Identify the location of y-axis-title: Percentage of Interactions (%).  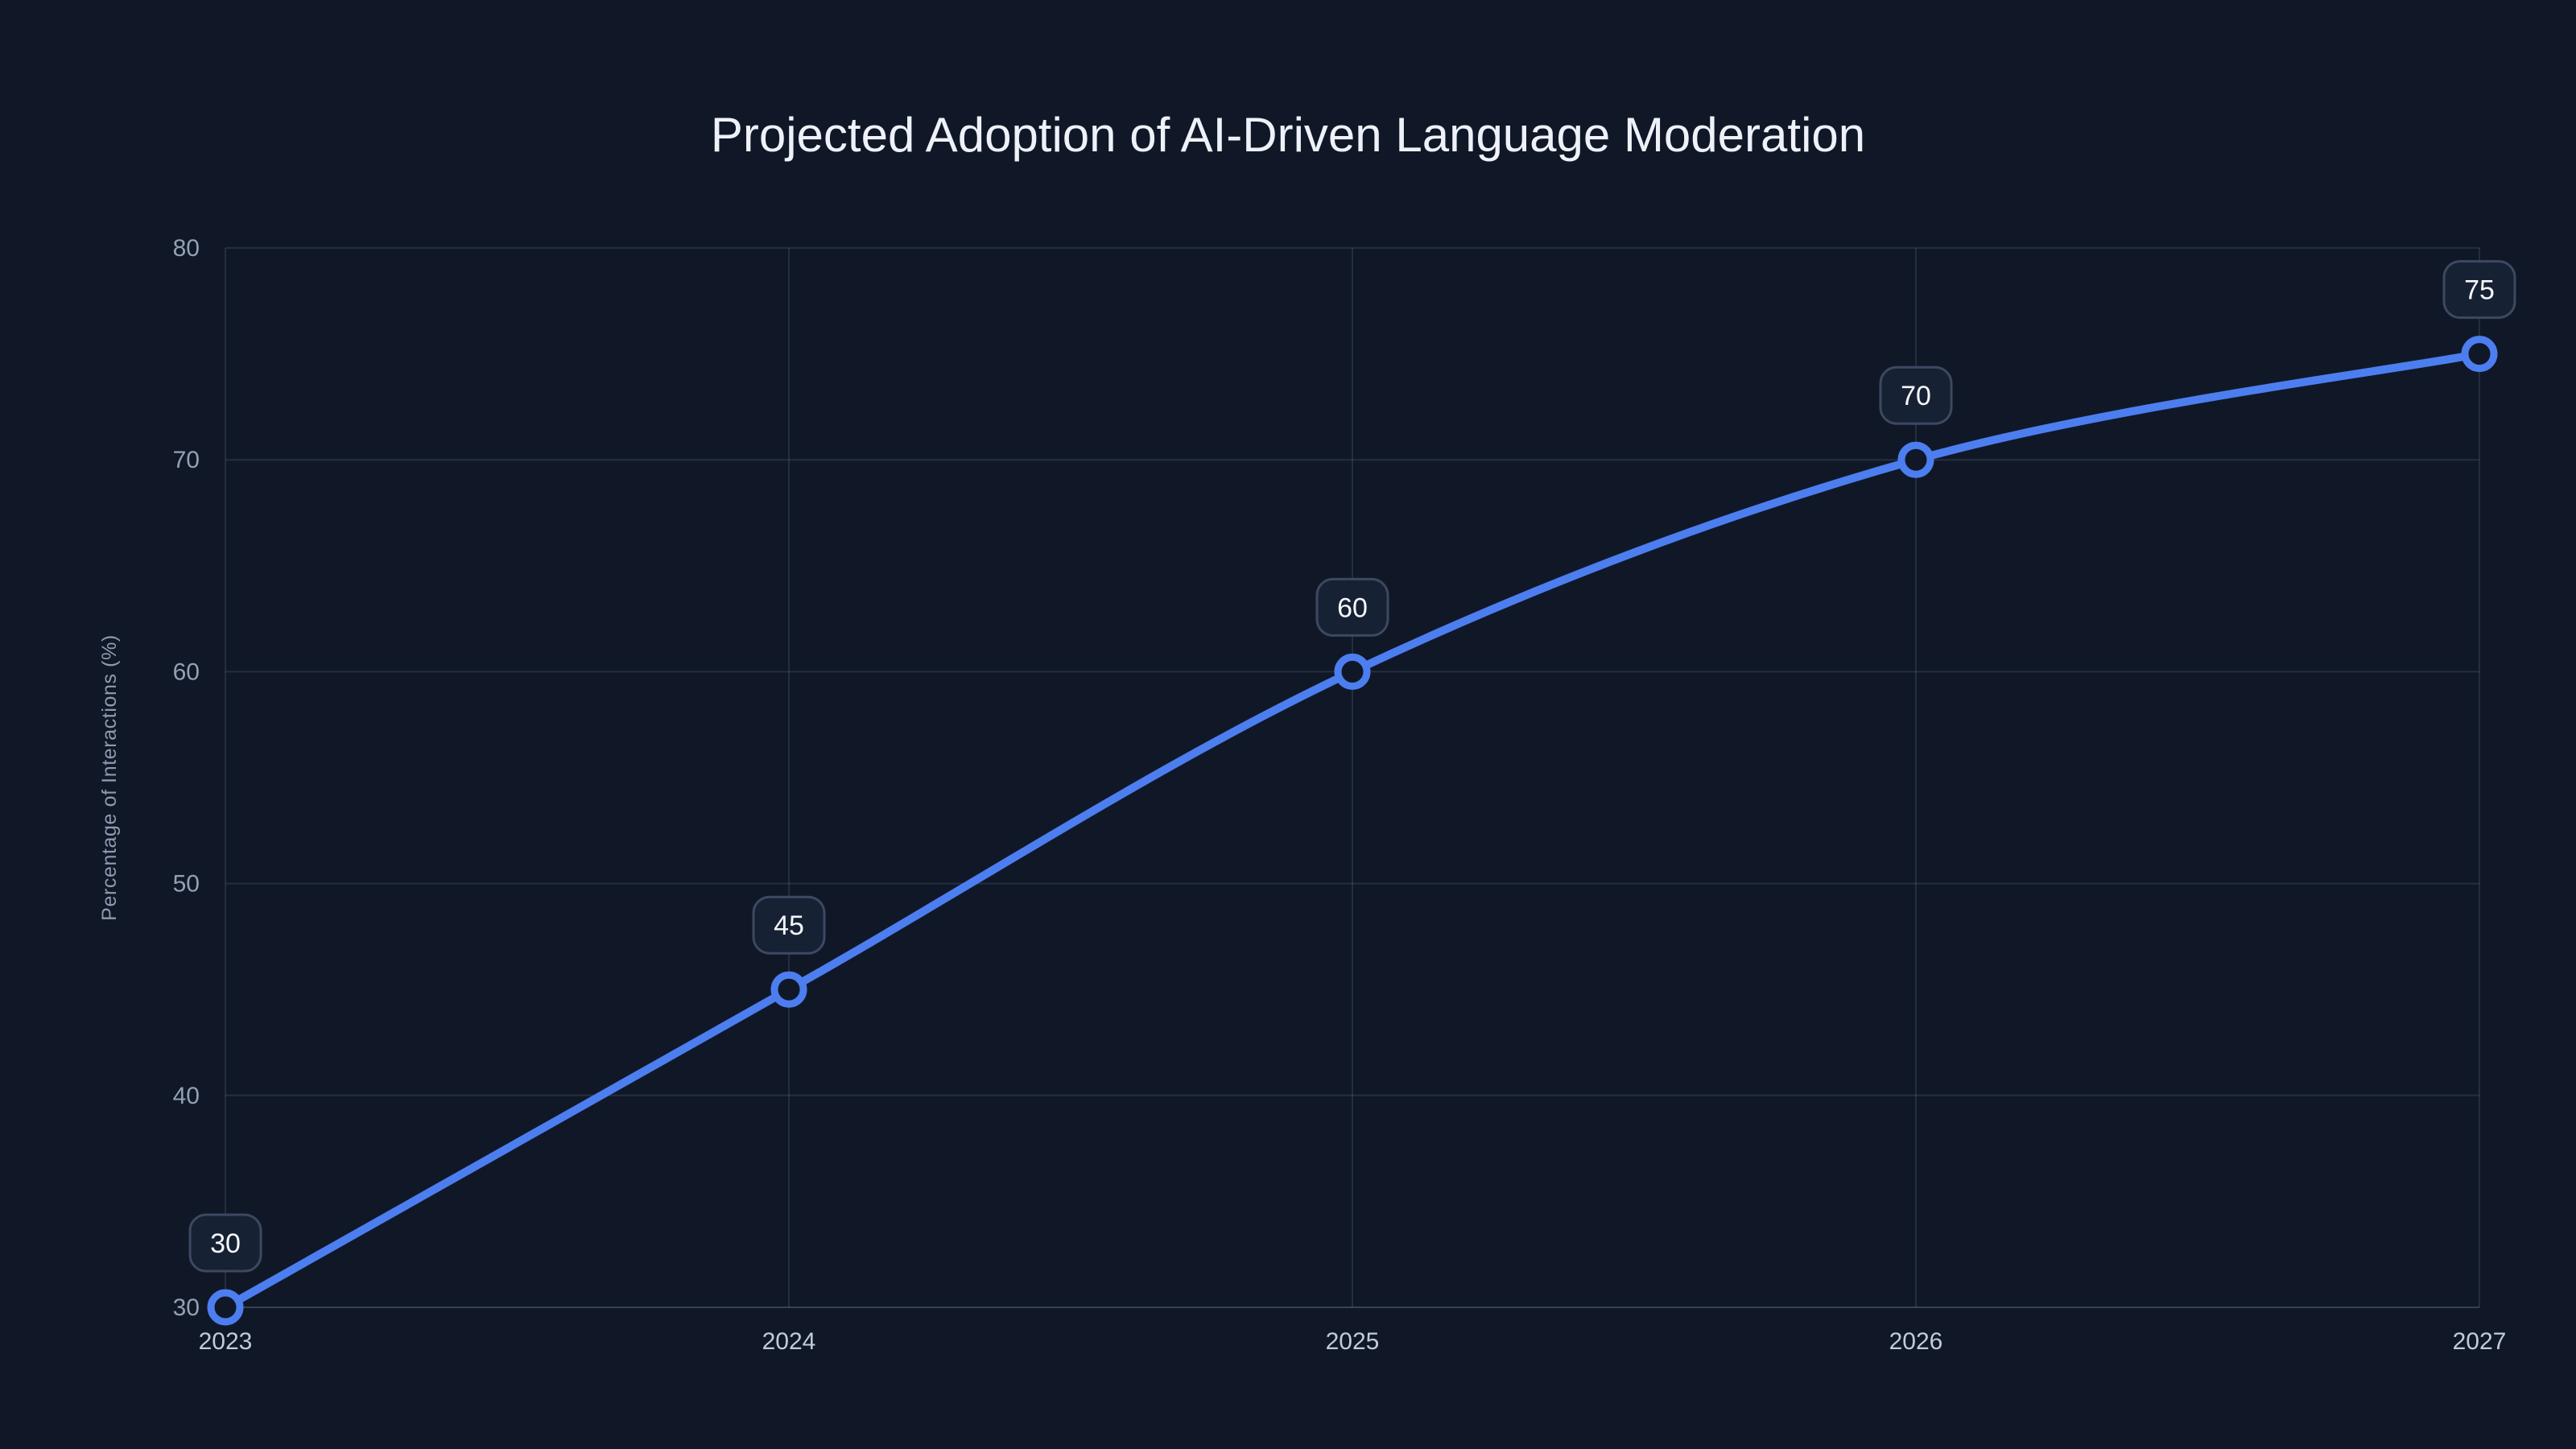
(109, 777).